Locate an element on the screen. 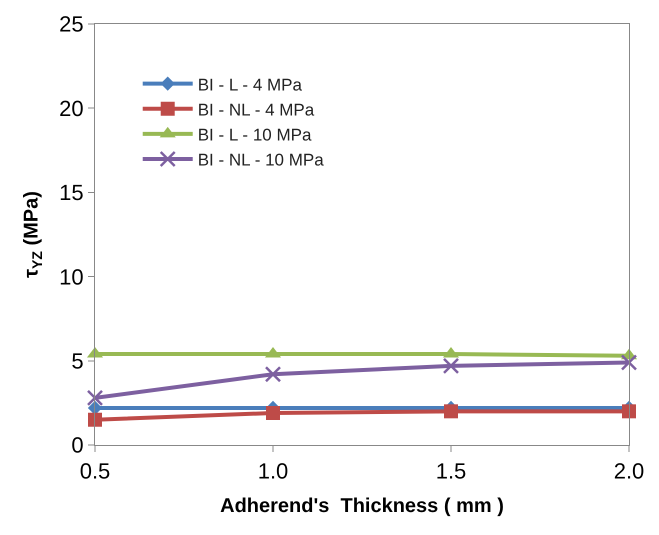  x-tick-label: 1.5 is located at coordinates (451, 471).